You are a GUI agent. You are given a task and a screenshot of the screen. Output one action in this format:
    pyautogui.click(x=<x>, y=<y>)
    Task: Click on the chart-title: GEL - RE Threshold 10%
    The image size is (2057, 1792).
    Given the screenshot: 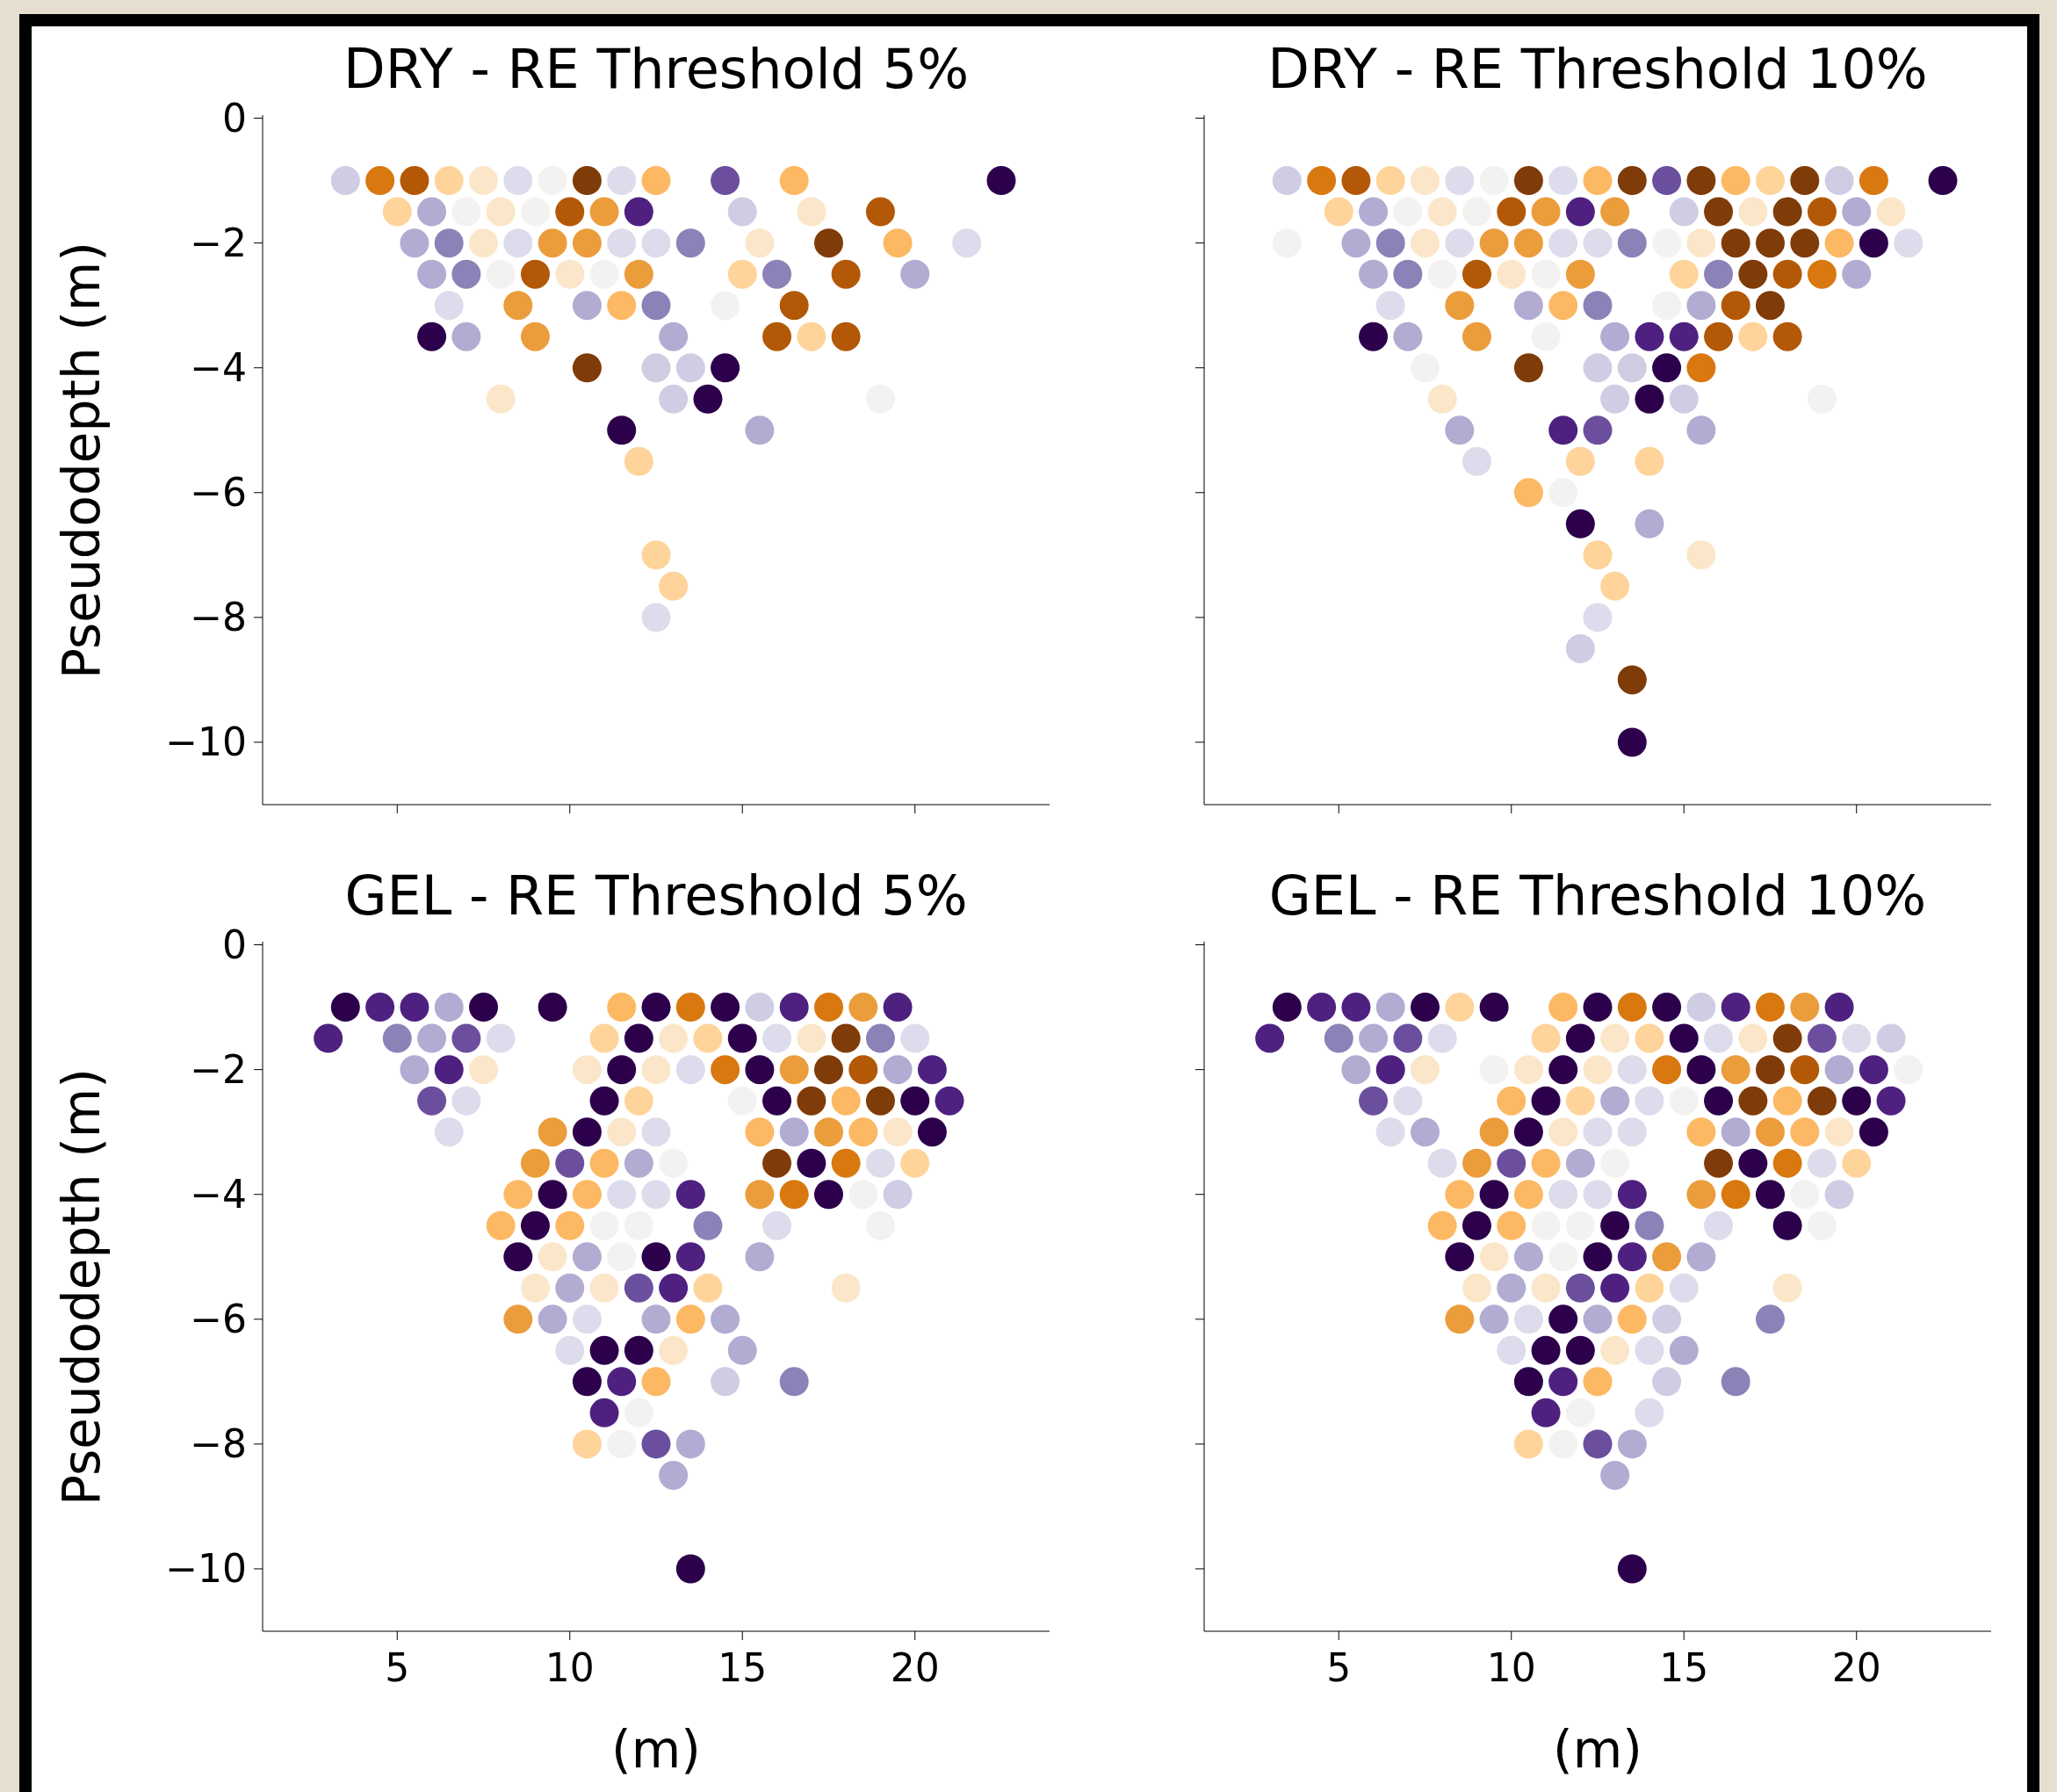 What is the action you would take?
    pyautogui.click(x=1597, y=896)
    